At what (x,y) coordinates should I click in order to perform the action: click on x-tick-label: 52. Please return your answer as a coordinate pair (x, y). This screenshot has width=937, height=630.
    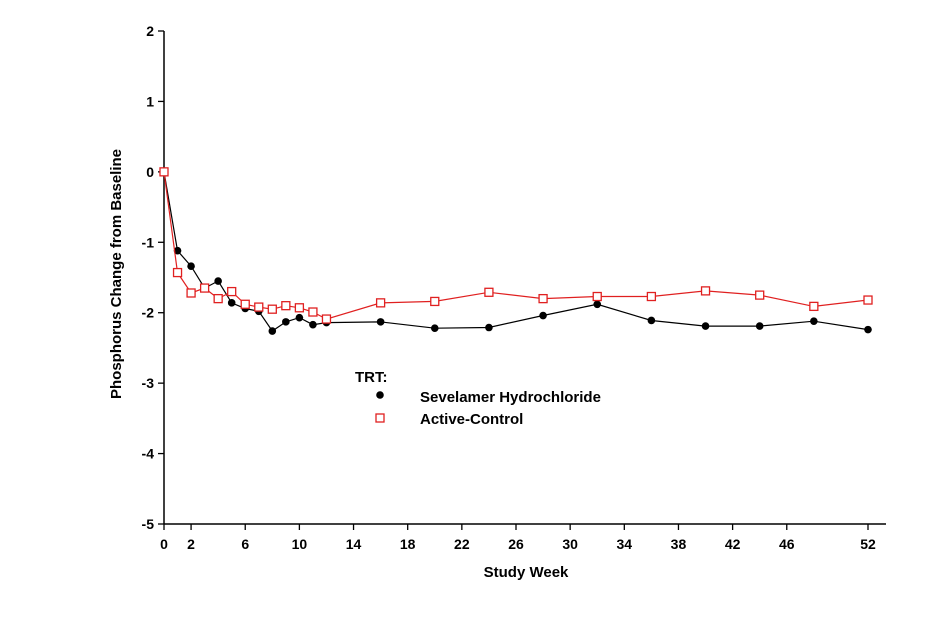
    Looking at the image, I should click on (868, 544).